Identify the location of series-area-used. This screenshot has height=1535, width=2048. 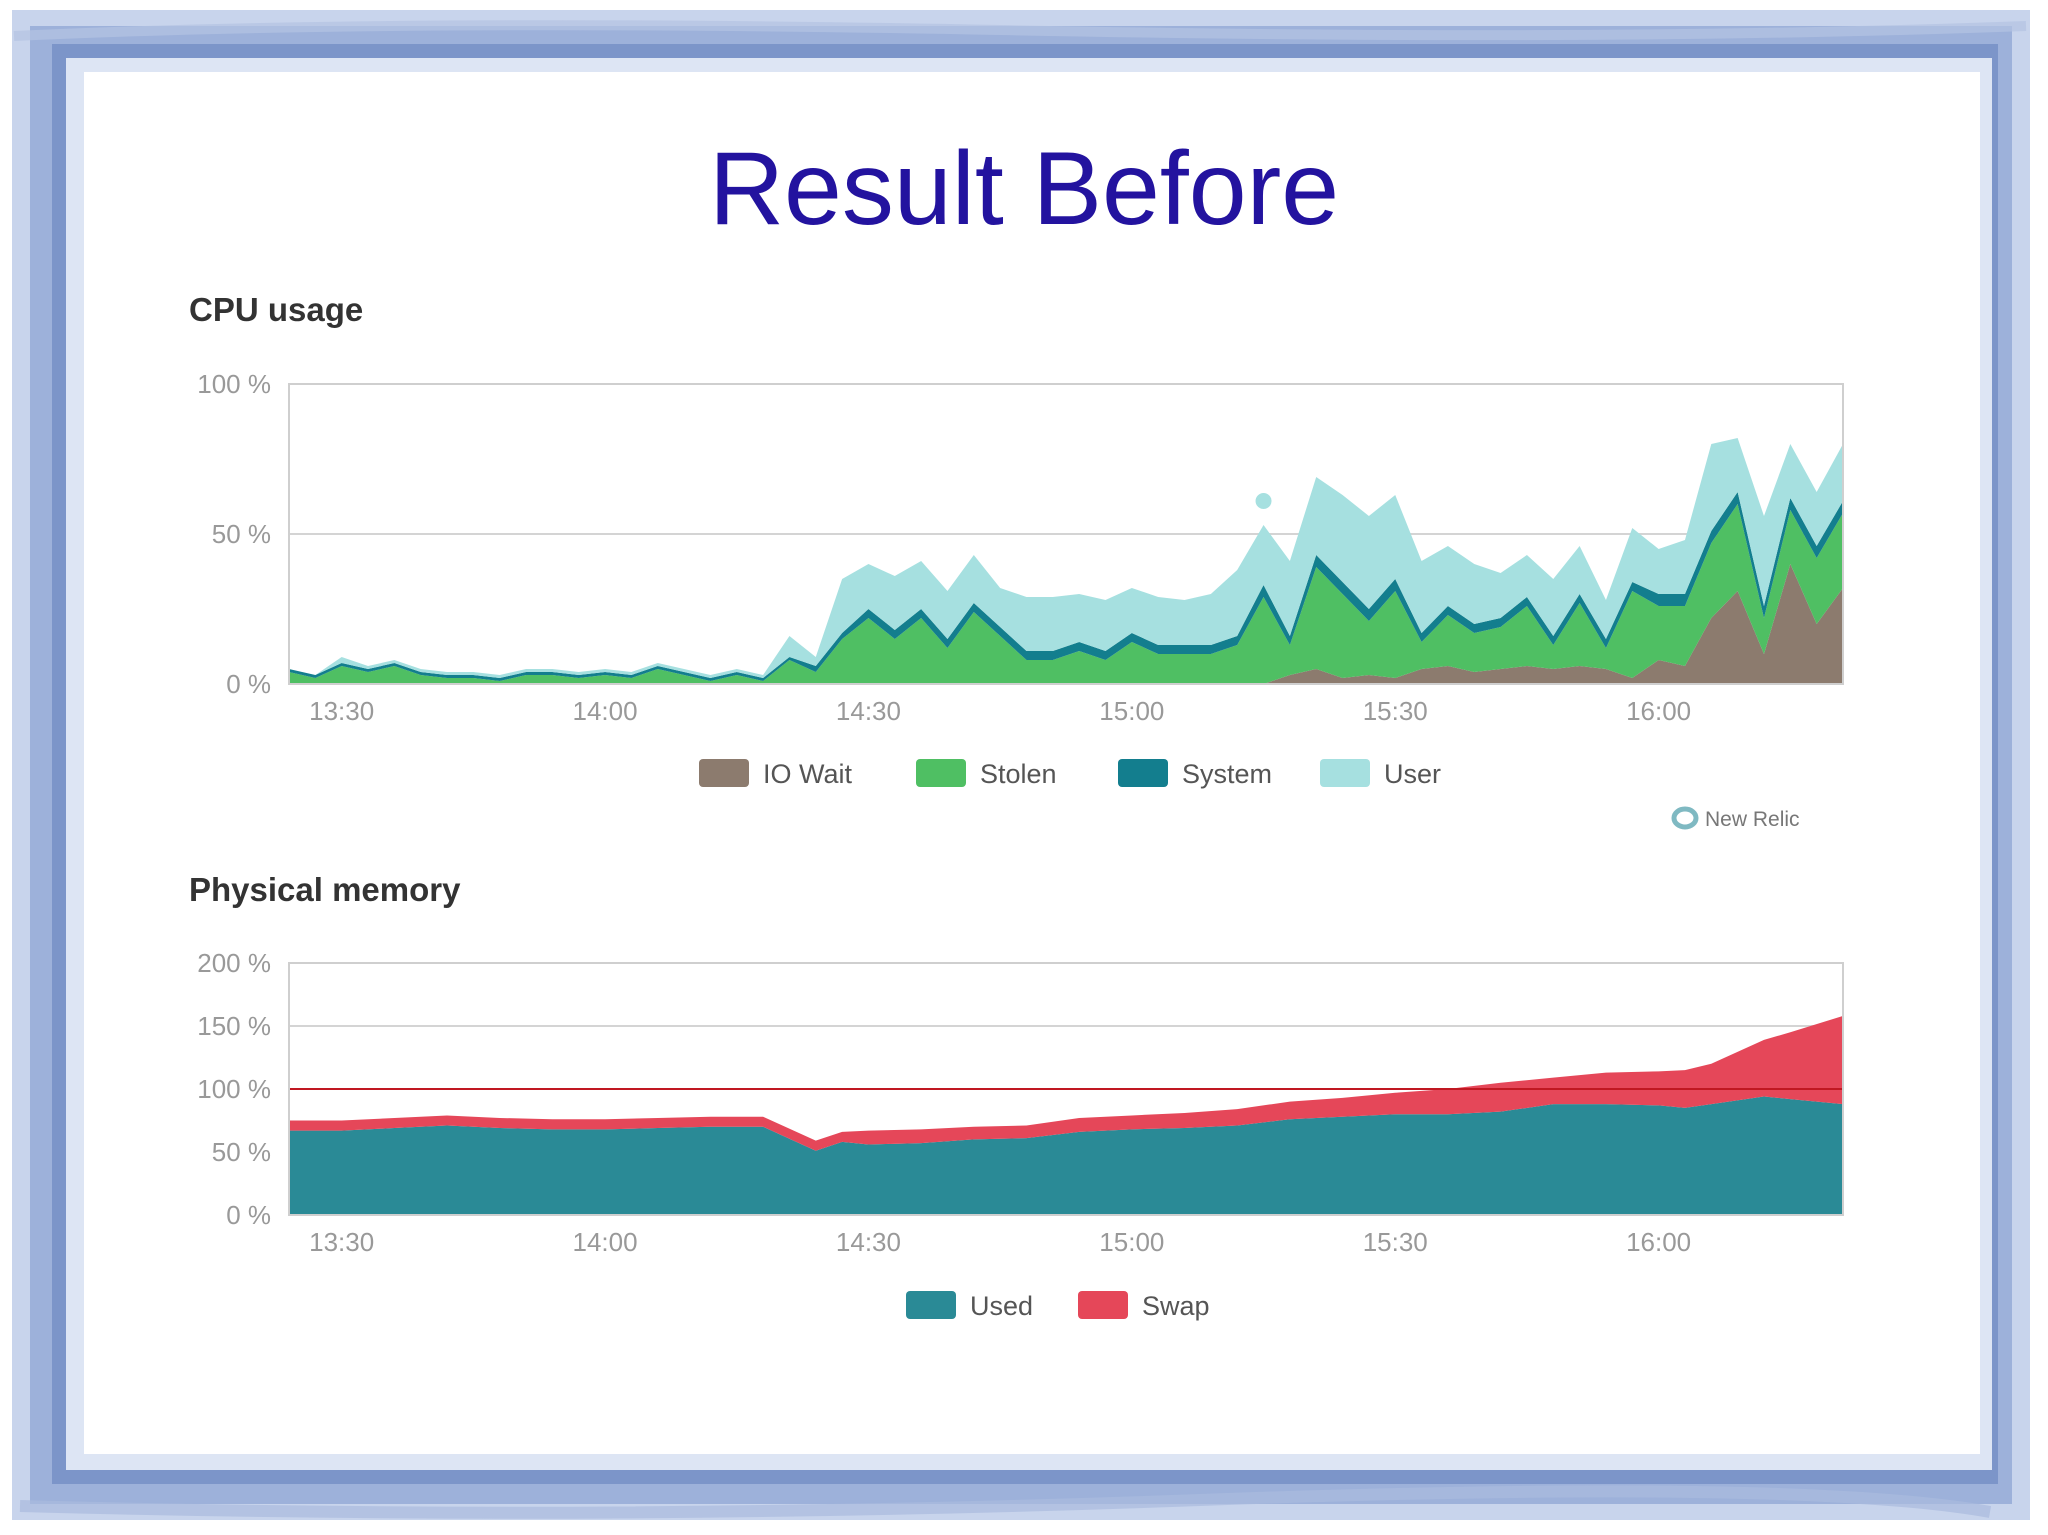
(1066, 1155).